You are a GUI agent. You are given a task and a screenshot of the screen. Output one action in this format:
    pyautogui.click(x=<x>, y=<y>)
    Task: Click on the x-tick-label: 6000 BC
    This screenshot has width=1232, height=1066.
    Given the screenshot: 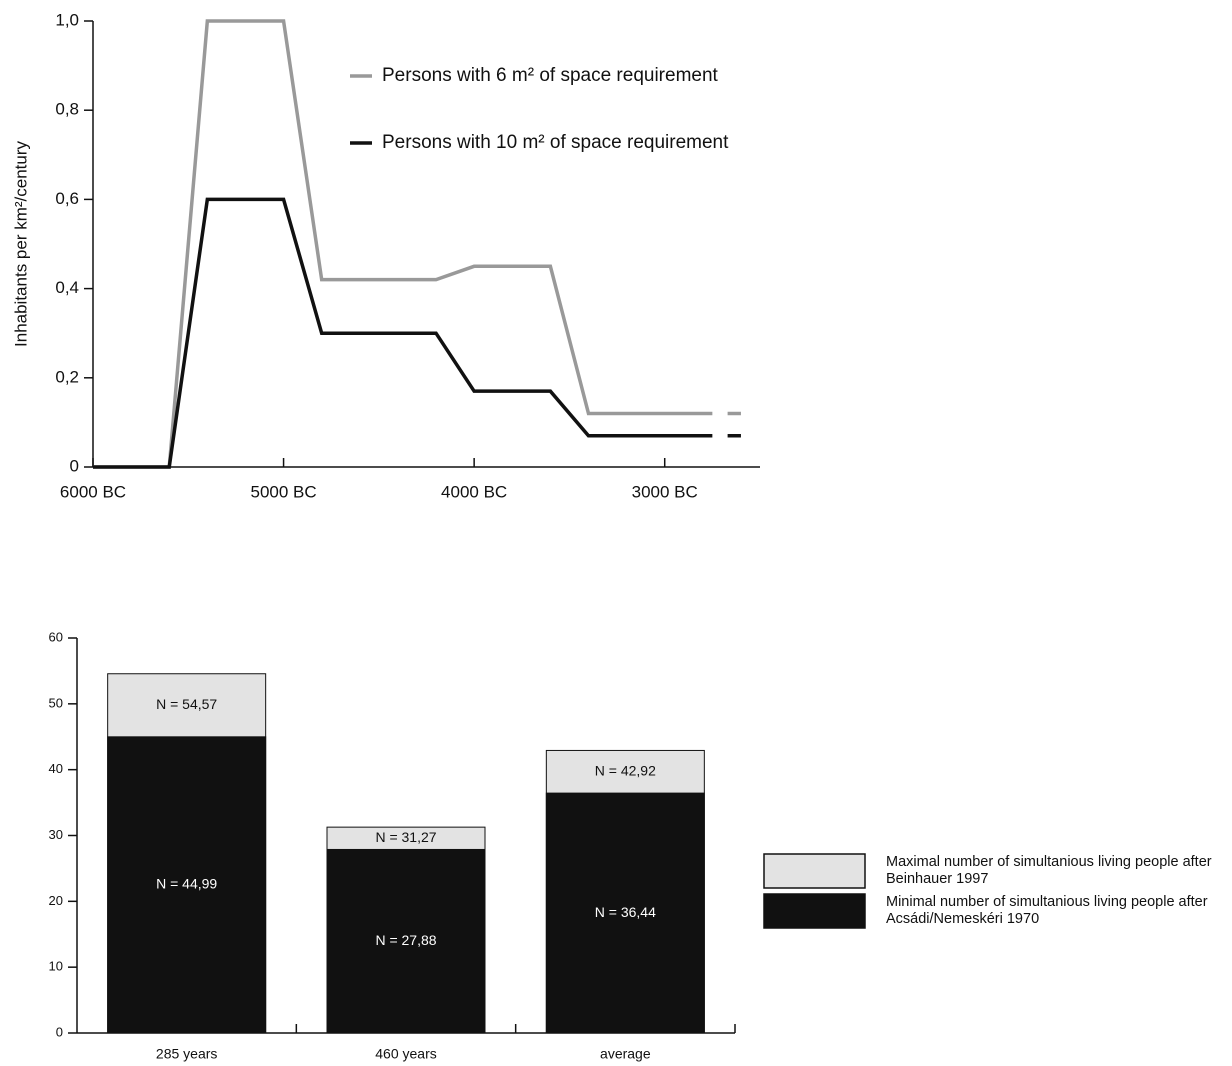 What is the action you would take?
    pyautogui.click(x=93, y=491)
    